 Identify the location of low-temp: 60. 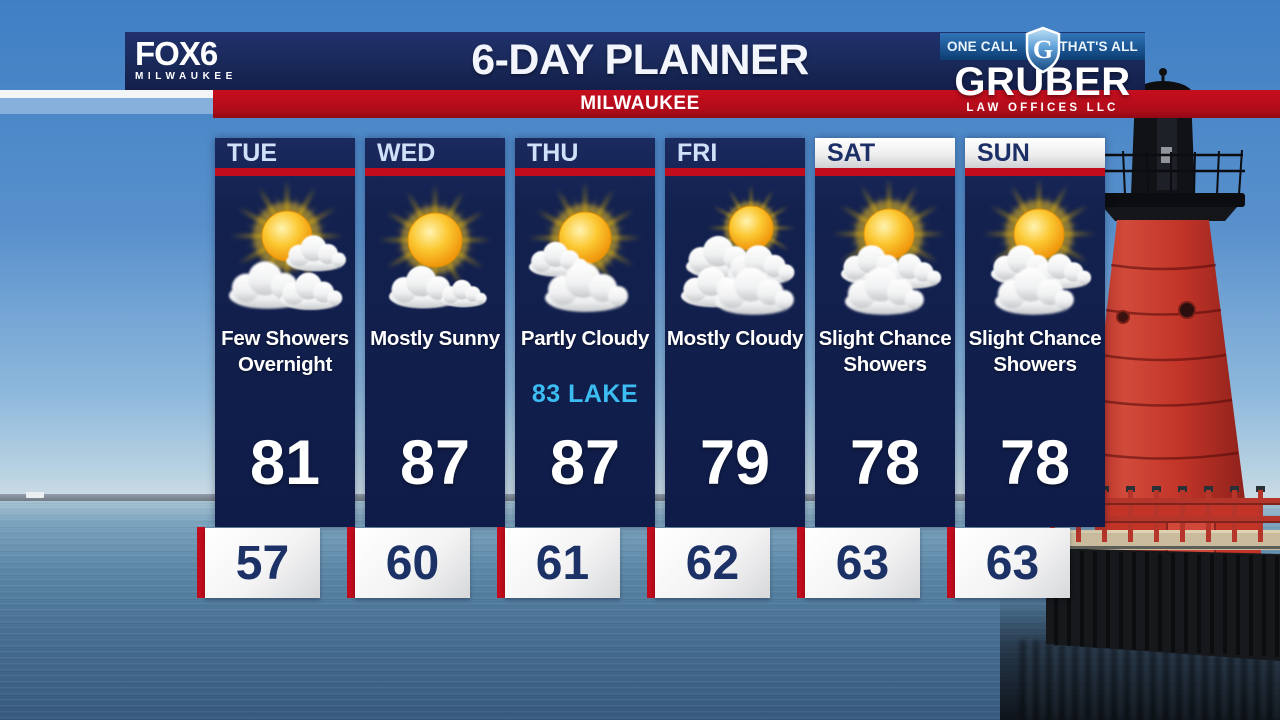
(412, 563).